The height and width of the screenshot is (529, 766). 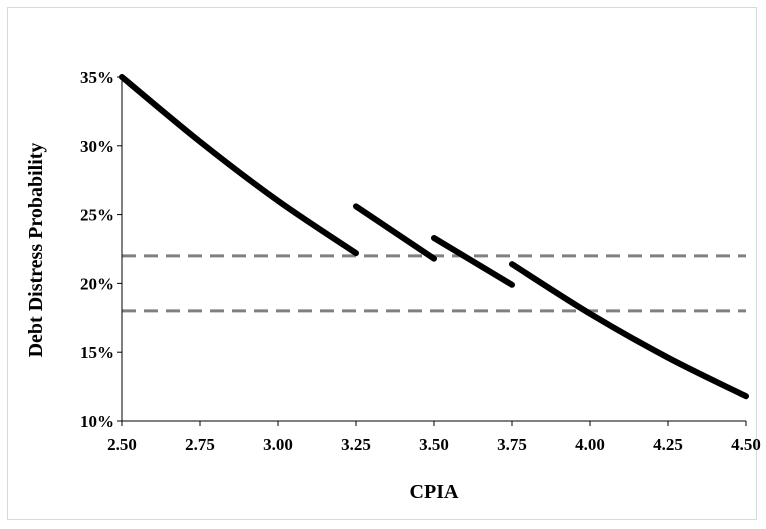 I want to click on y-axis-title: Debt Distress Probability, so click(x=36, y=250).